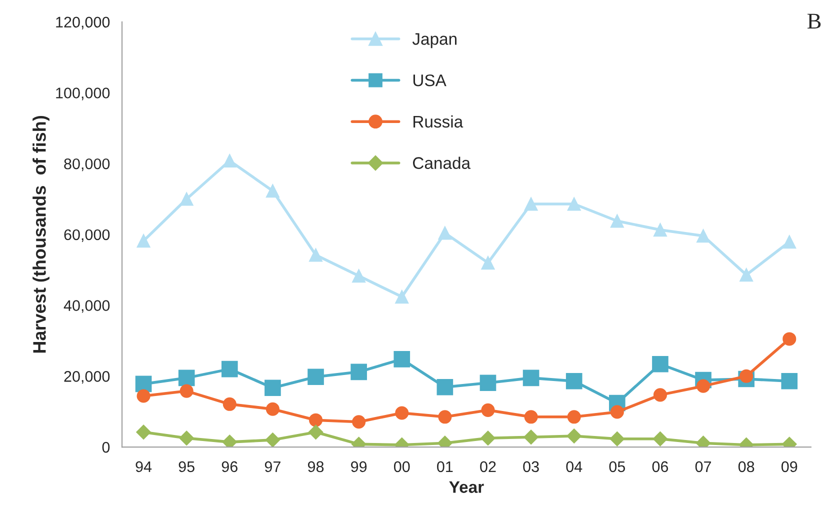 This screenshot has width=830, height=521. Describe the element at coordinates (41, 234) in the screenshot. I see `y-axis-title: Harvest (thousands of fish)` at that location.